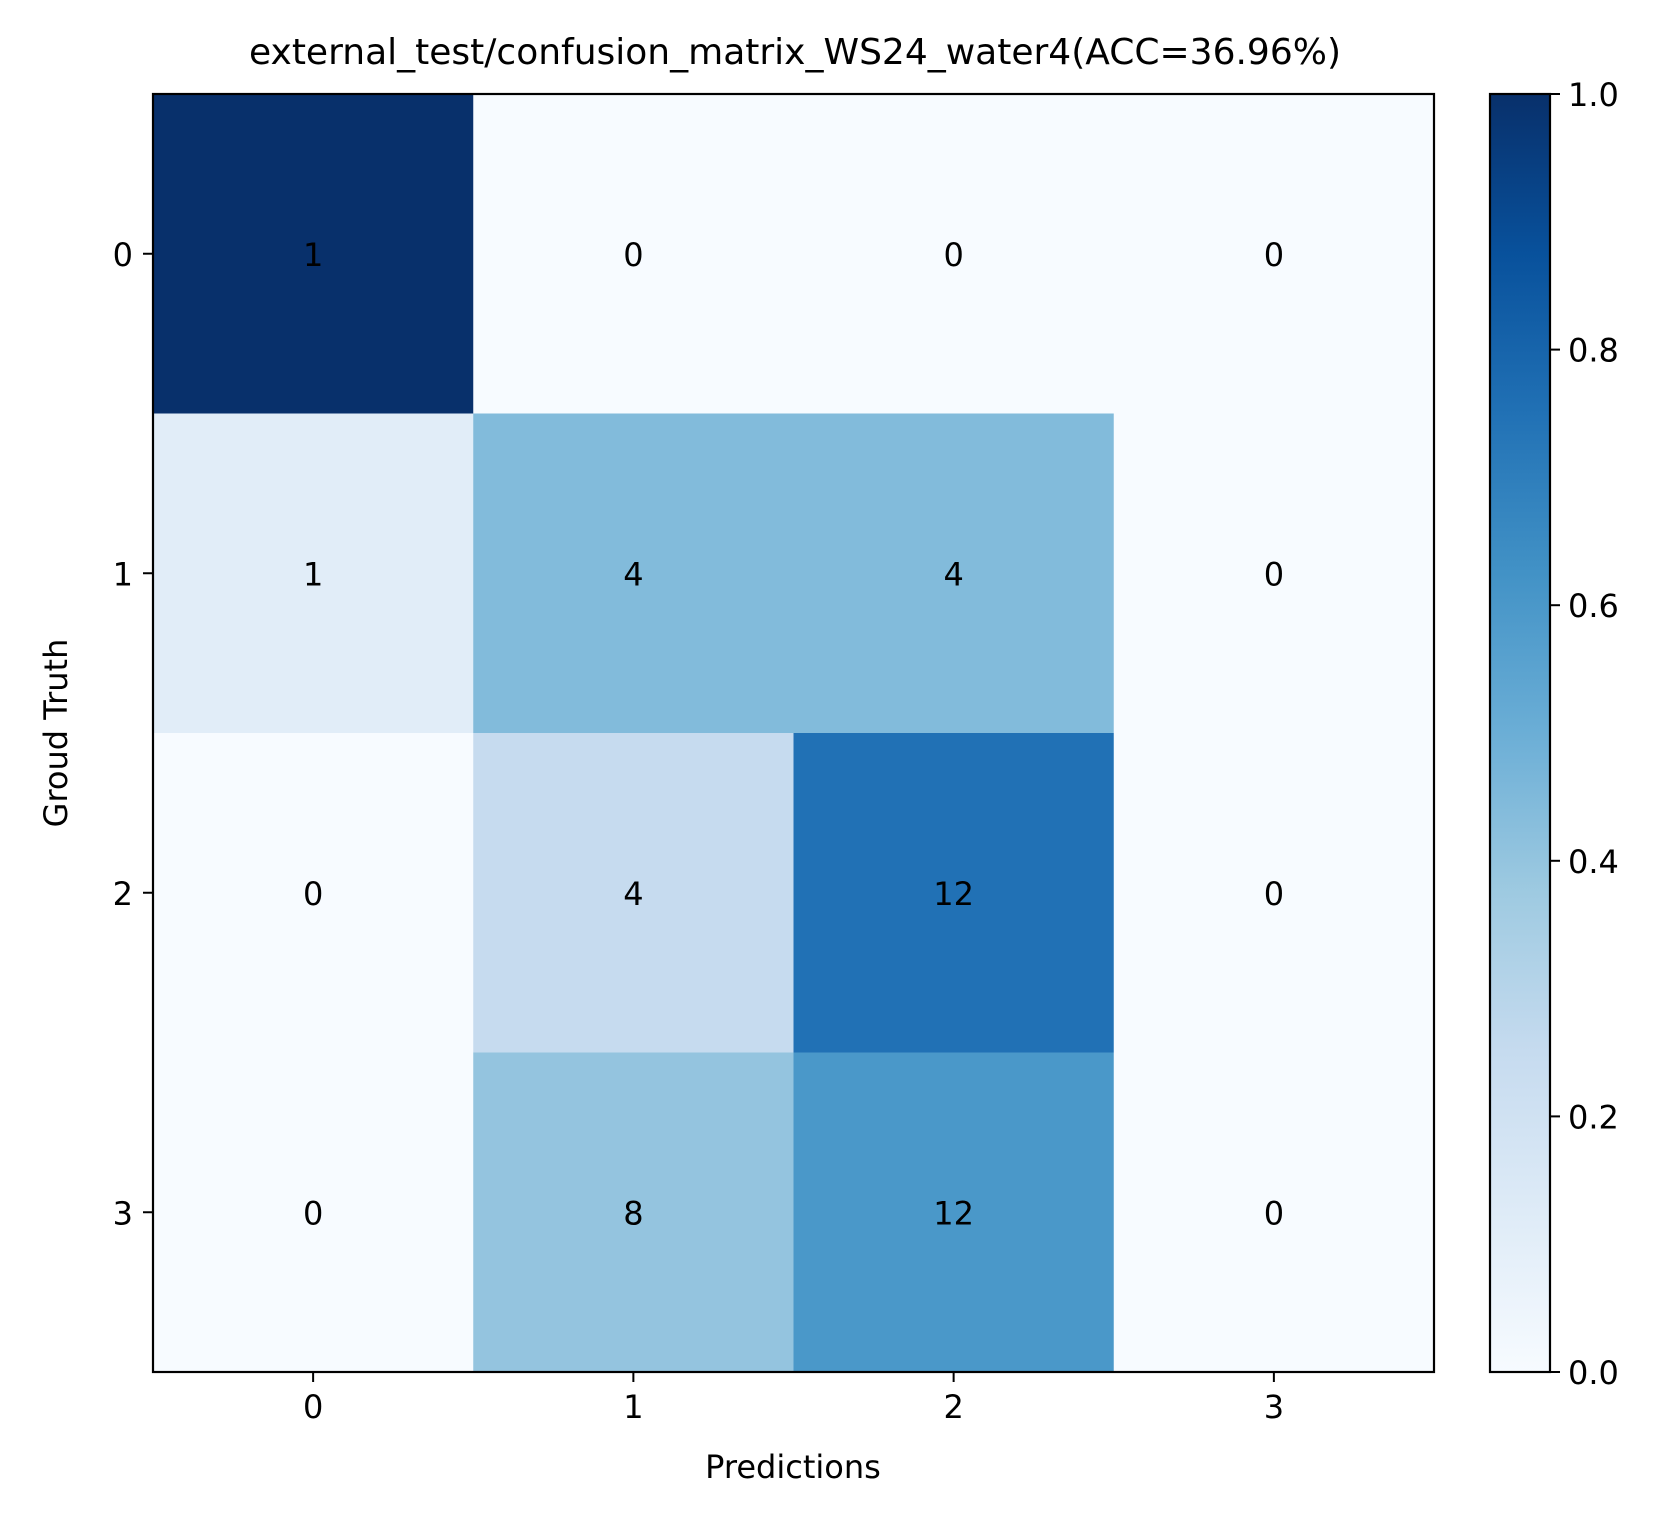  Describe the element at coordinates (1274, 1407) in the screenshot. I see `x-tick-label: 3` at that location.